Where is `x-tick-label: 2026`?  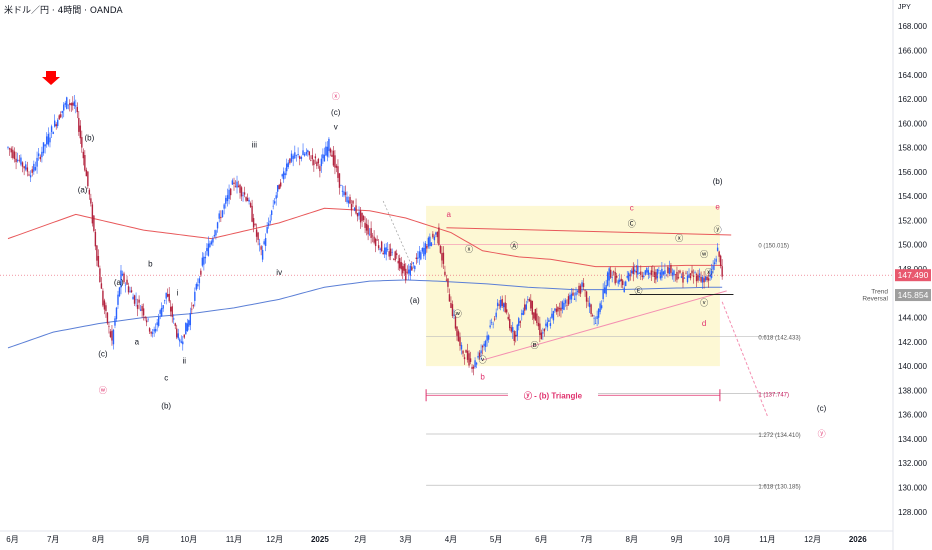
x-tick-label: 2026 is located at coordinates (858, 539).